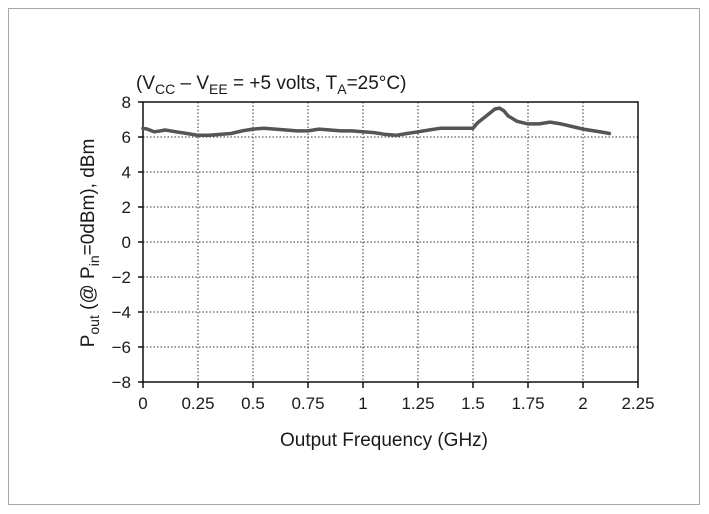 The height and width of the screenshot is (514, 709). I want to click on y-tick-label: 6, so click(126, 137).